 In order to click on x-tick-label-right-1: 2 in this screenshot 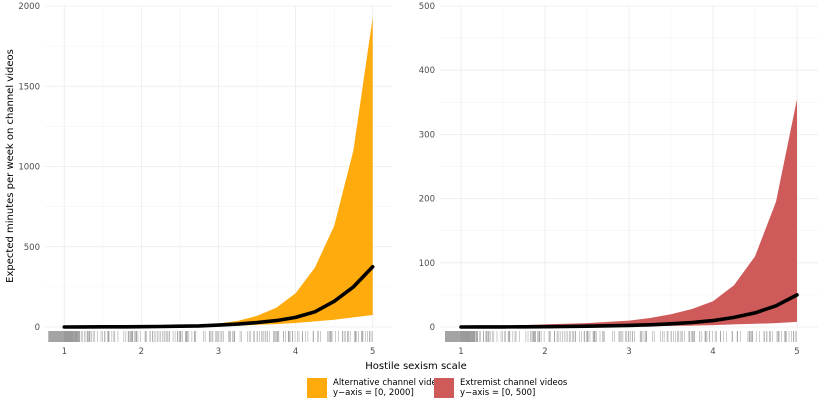, I will do `click(544, 352)`.